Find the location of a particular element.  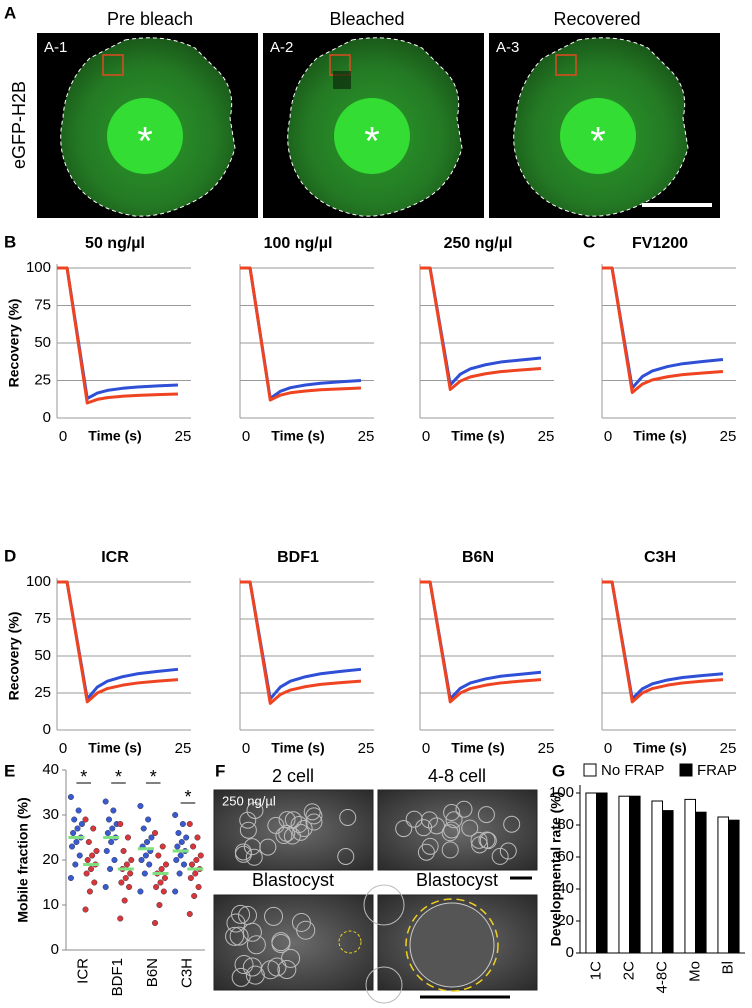

legend-swatch is located at coordinates (590, 770).